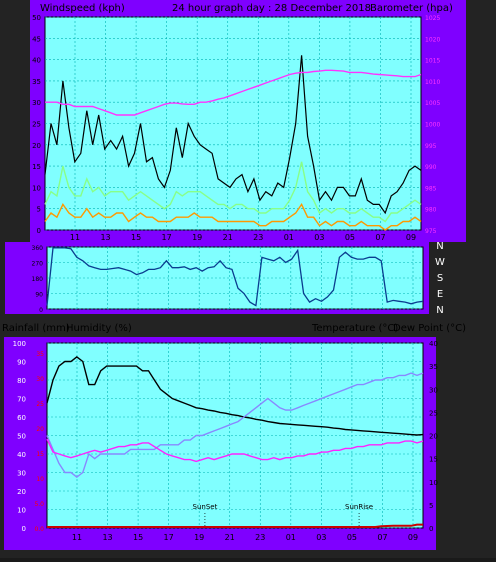 This screenshot has height=562, width=496. Describe the element at coordinates (440, 278) in the screenshot. I see `direction-compass-label: S` at that location.